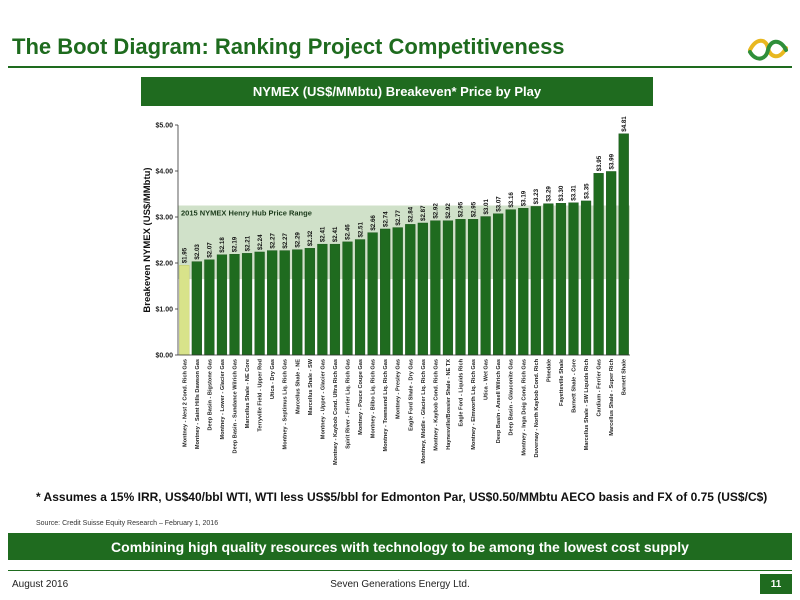  Describe the element at coordinates (197, 252) in the screenshot. I see `bar-value-label: $2.03` at that location.